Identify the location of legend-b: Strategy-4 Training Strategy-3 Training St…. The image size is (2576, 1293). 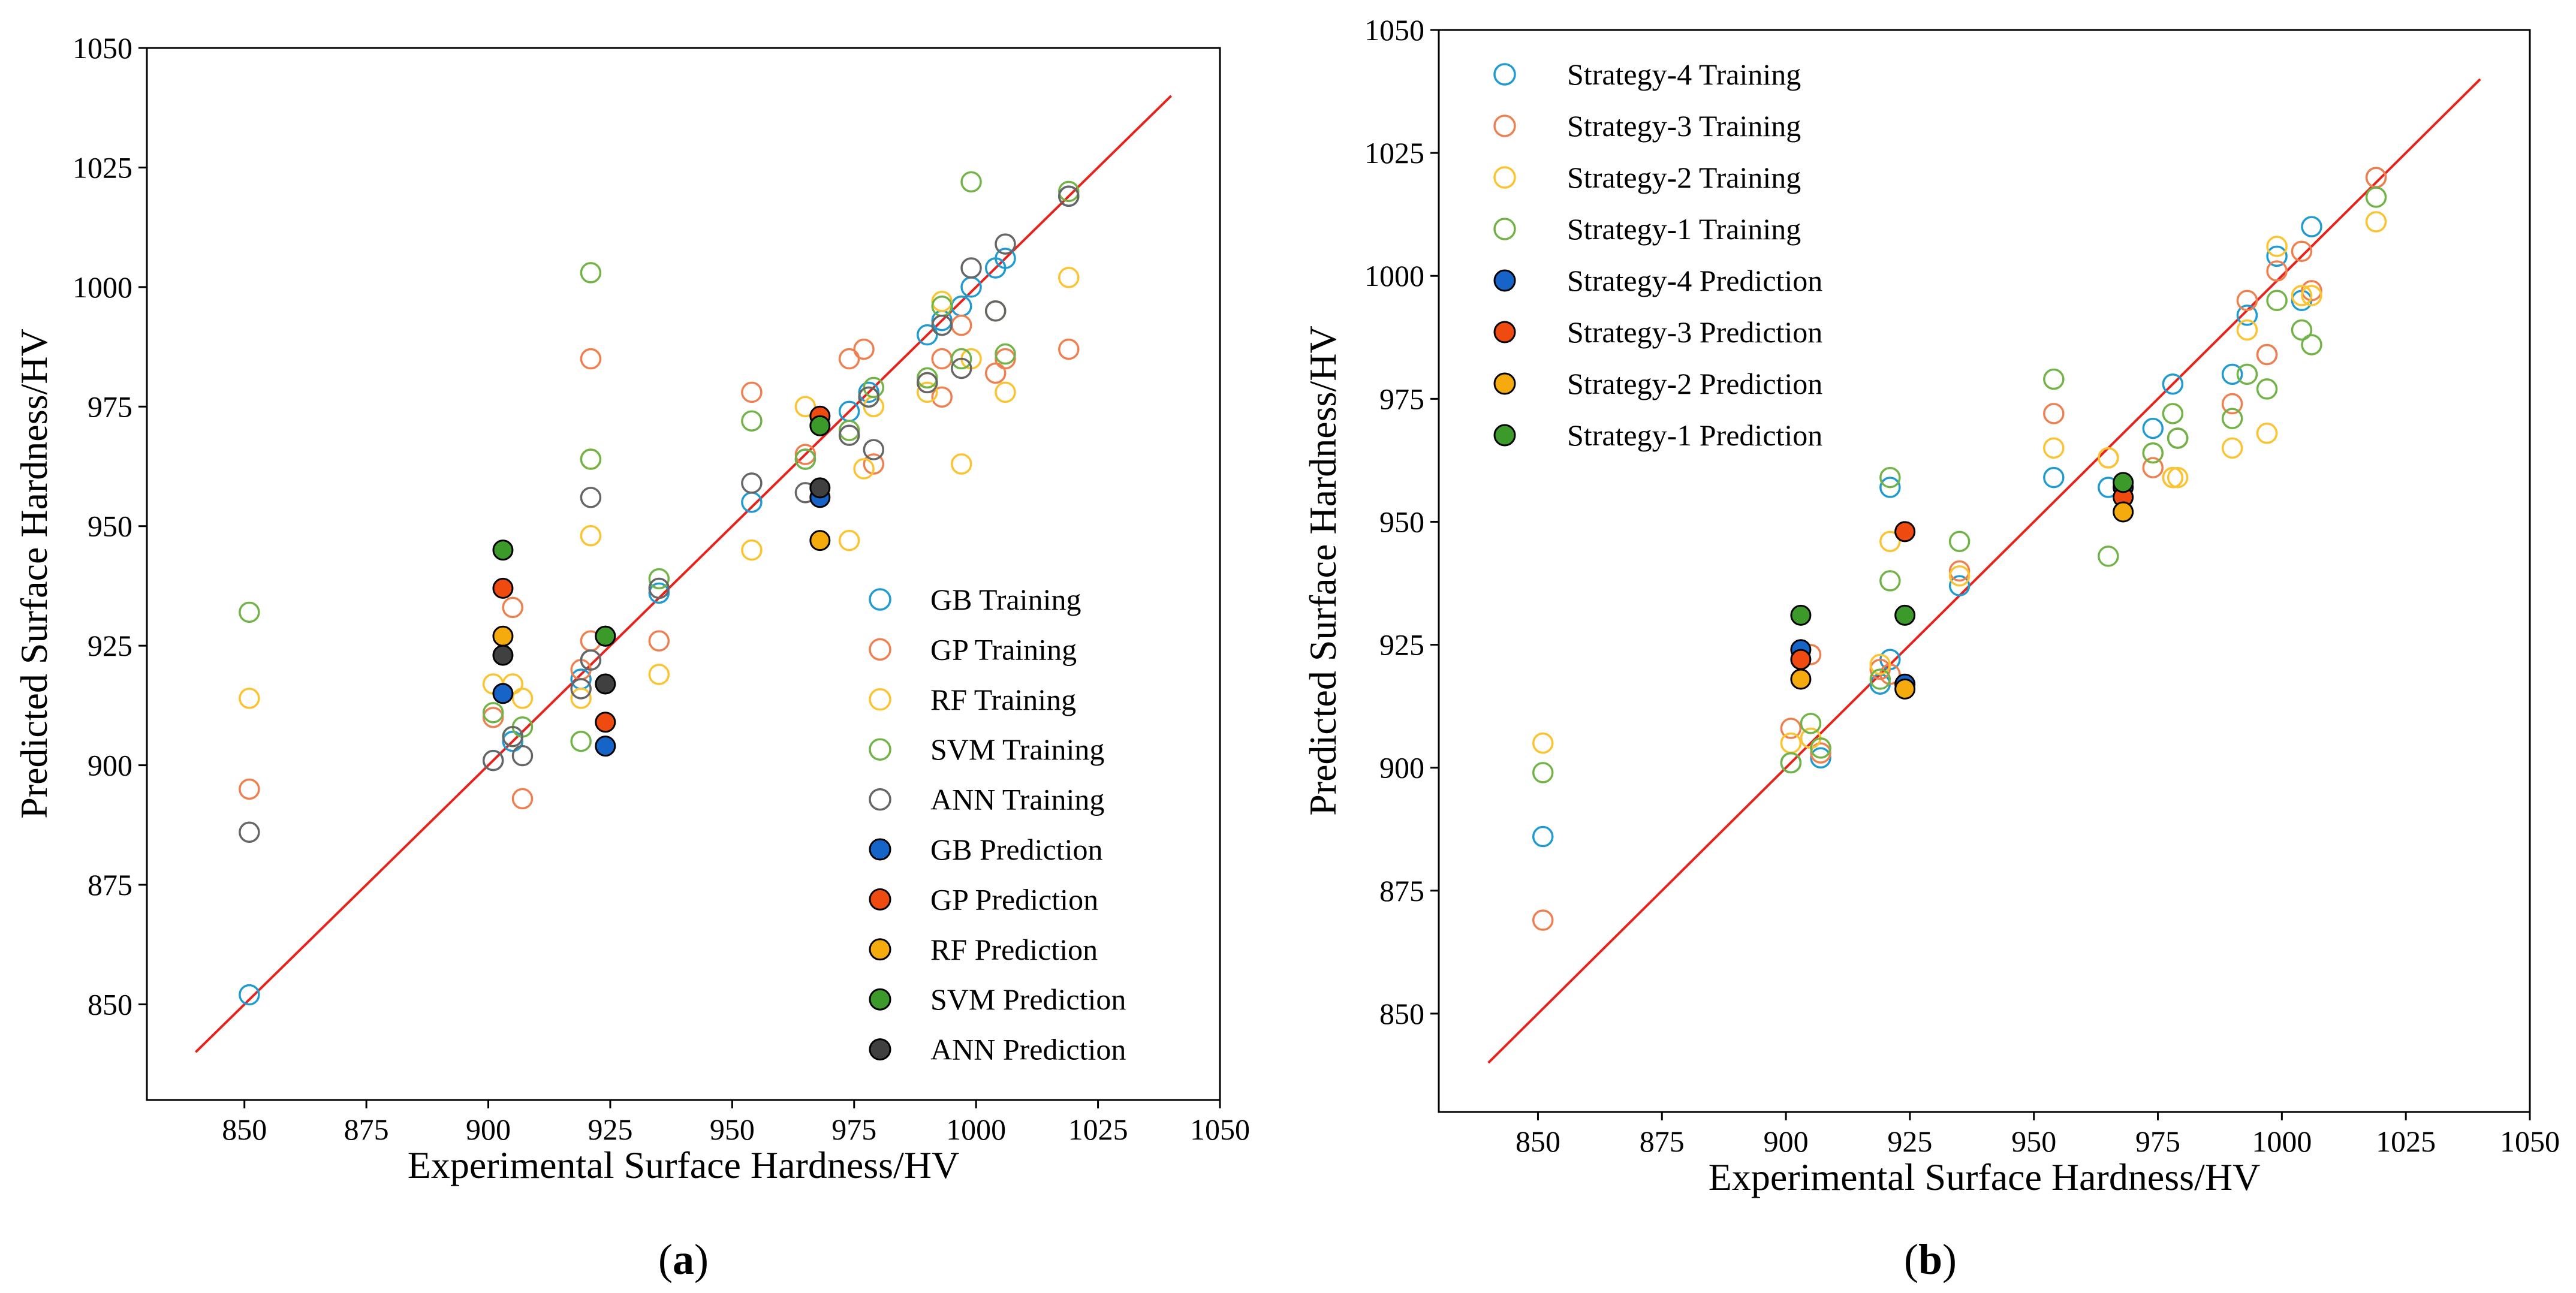
(1657, 255).